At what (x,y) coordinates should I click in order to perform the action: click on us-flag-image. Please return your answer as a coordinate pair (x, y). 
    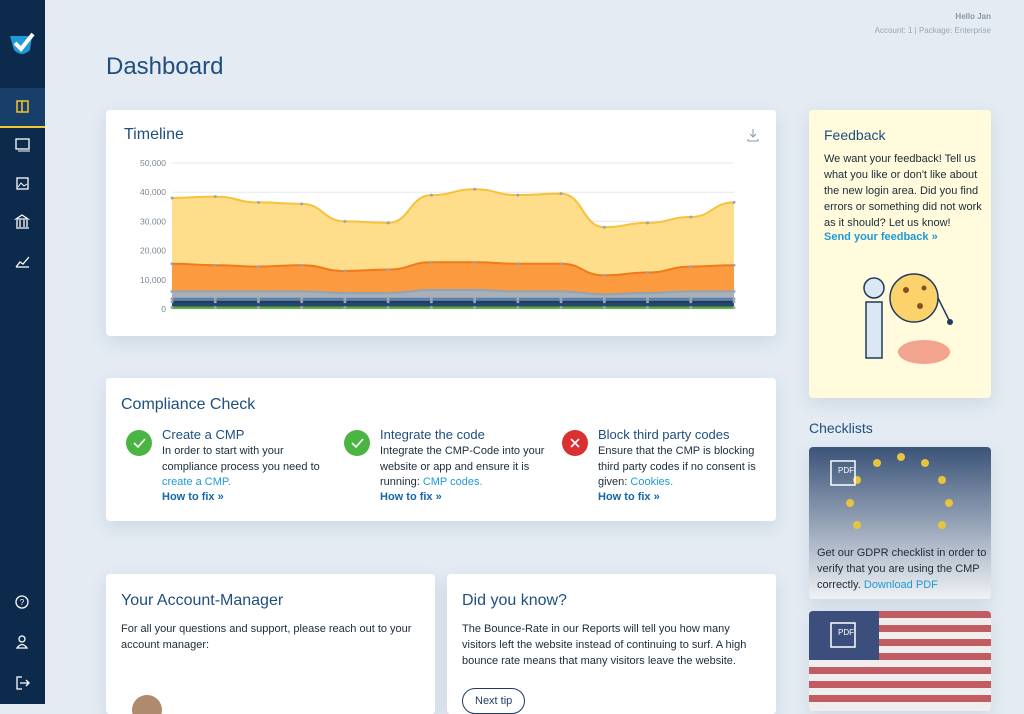
    Looking at the image, I should click on (900, 661).